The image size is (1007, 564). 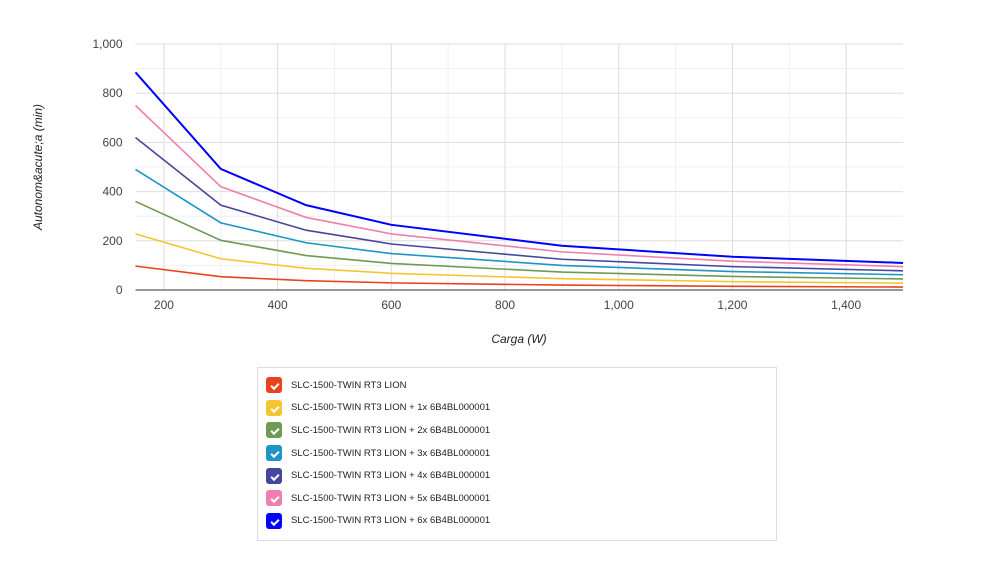 What do you see at coordinates (391, 408) in the screenshot?
I see `legend-label: SLC-1500-TWIN RT3 LION + 1x 6B4BL000001` at bounding box center [391, 408].